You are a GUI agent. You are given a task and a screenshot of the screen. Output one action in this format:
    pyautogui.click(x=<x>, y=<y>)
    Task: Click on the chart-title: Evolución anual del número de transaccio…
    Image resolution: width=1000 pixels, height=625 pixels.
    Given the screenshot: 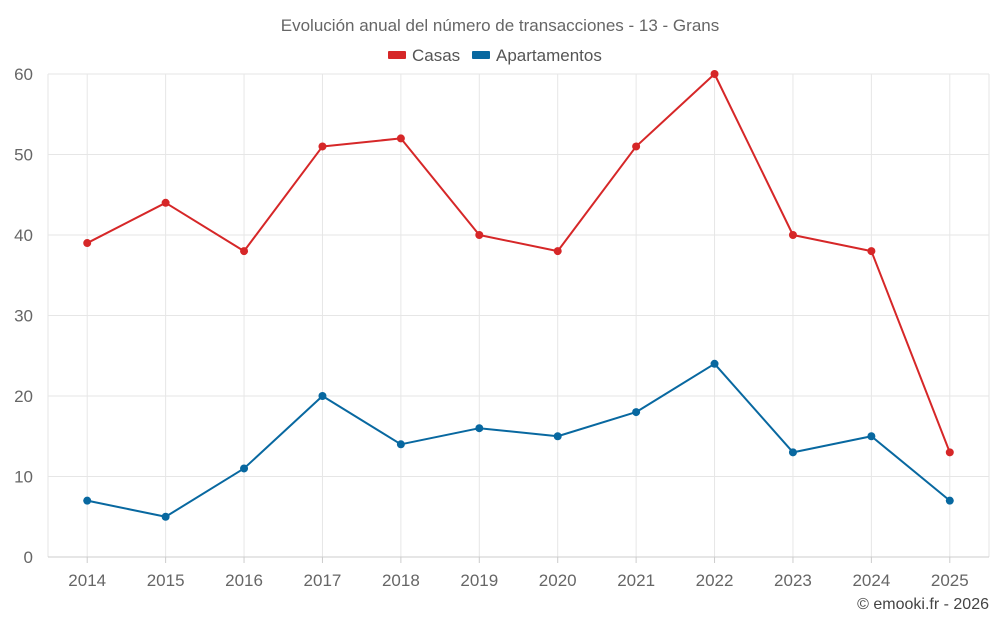 What is the action you would take?
    pyautogui.click(x=500, y=25)
    